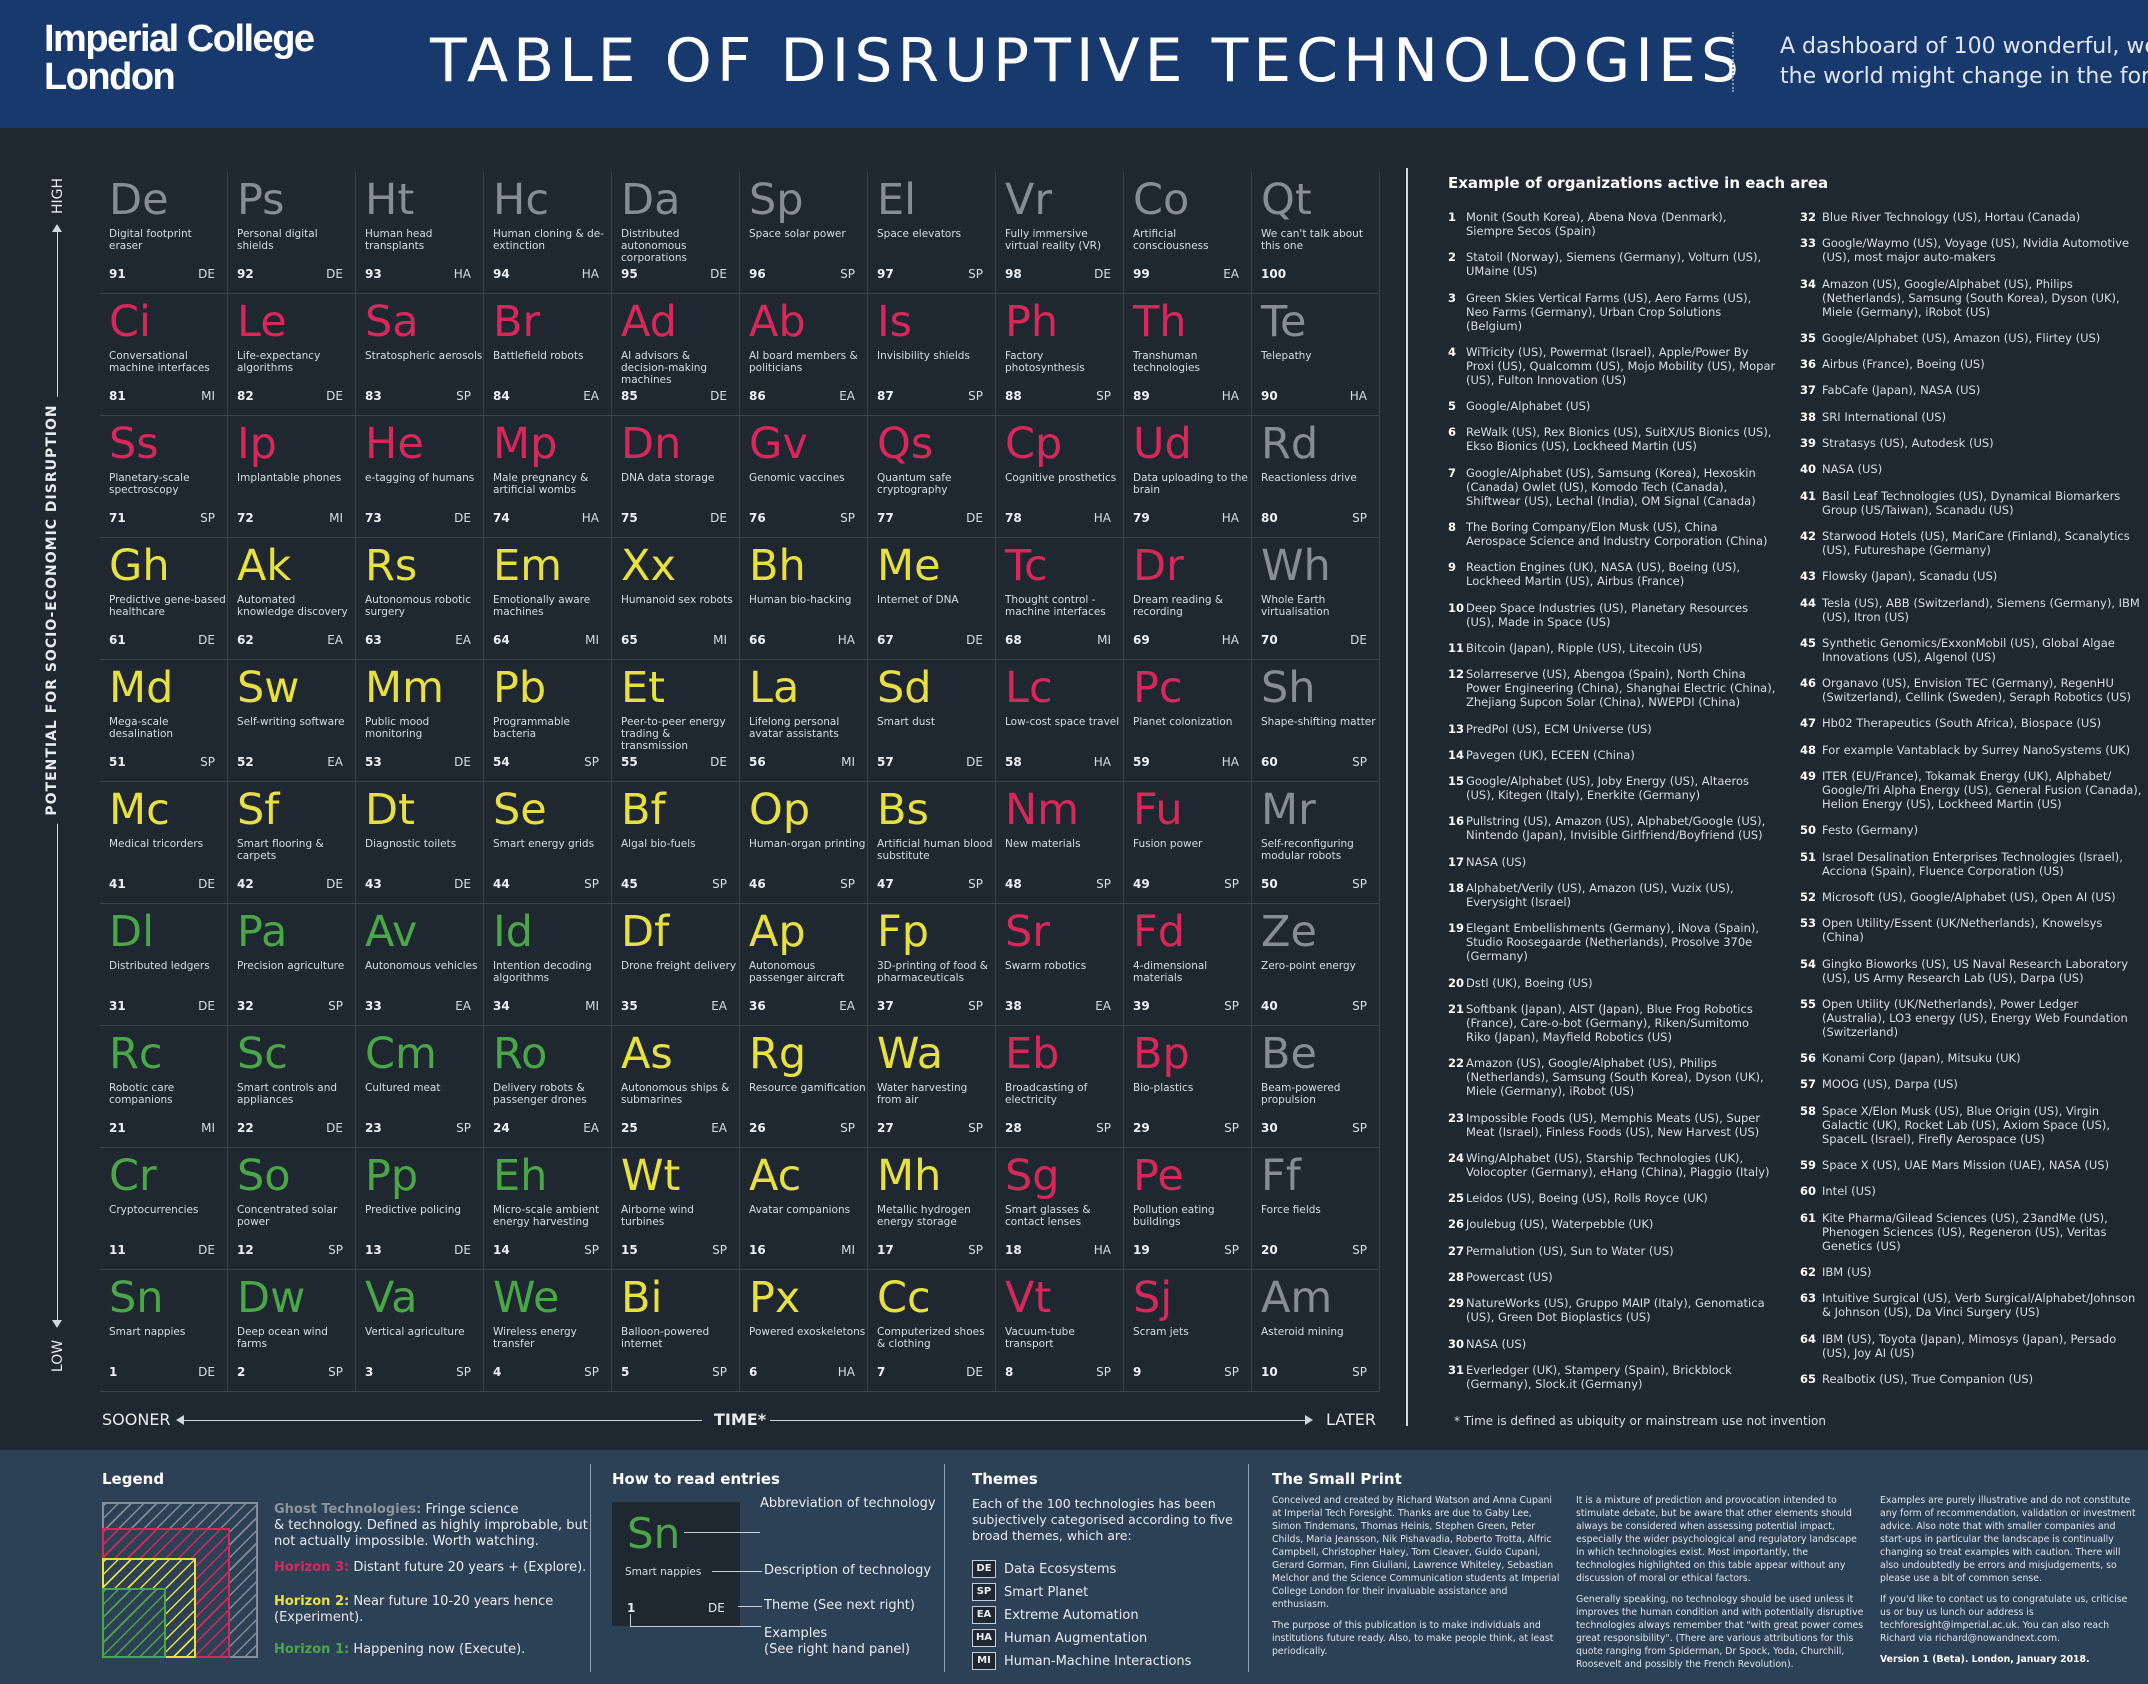 This screenshot has height=1684, width=2148. I want to click on element-cell: Ht Human head transplants 93 HA, so click(420, 233).